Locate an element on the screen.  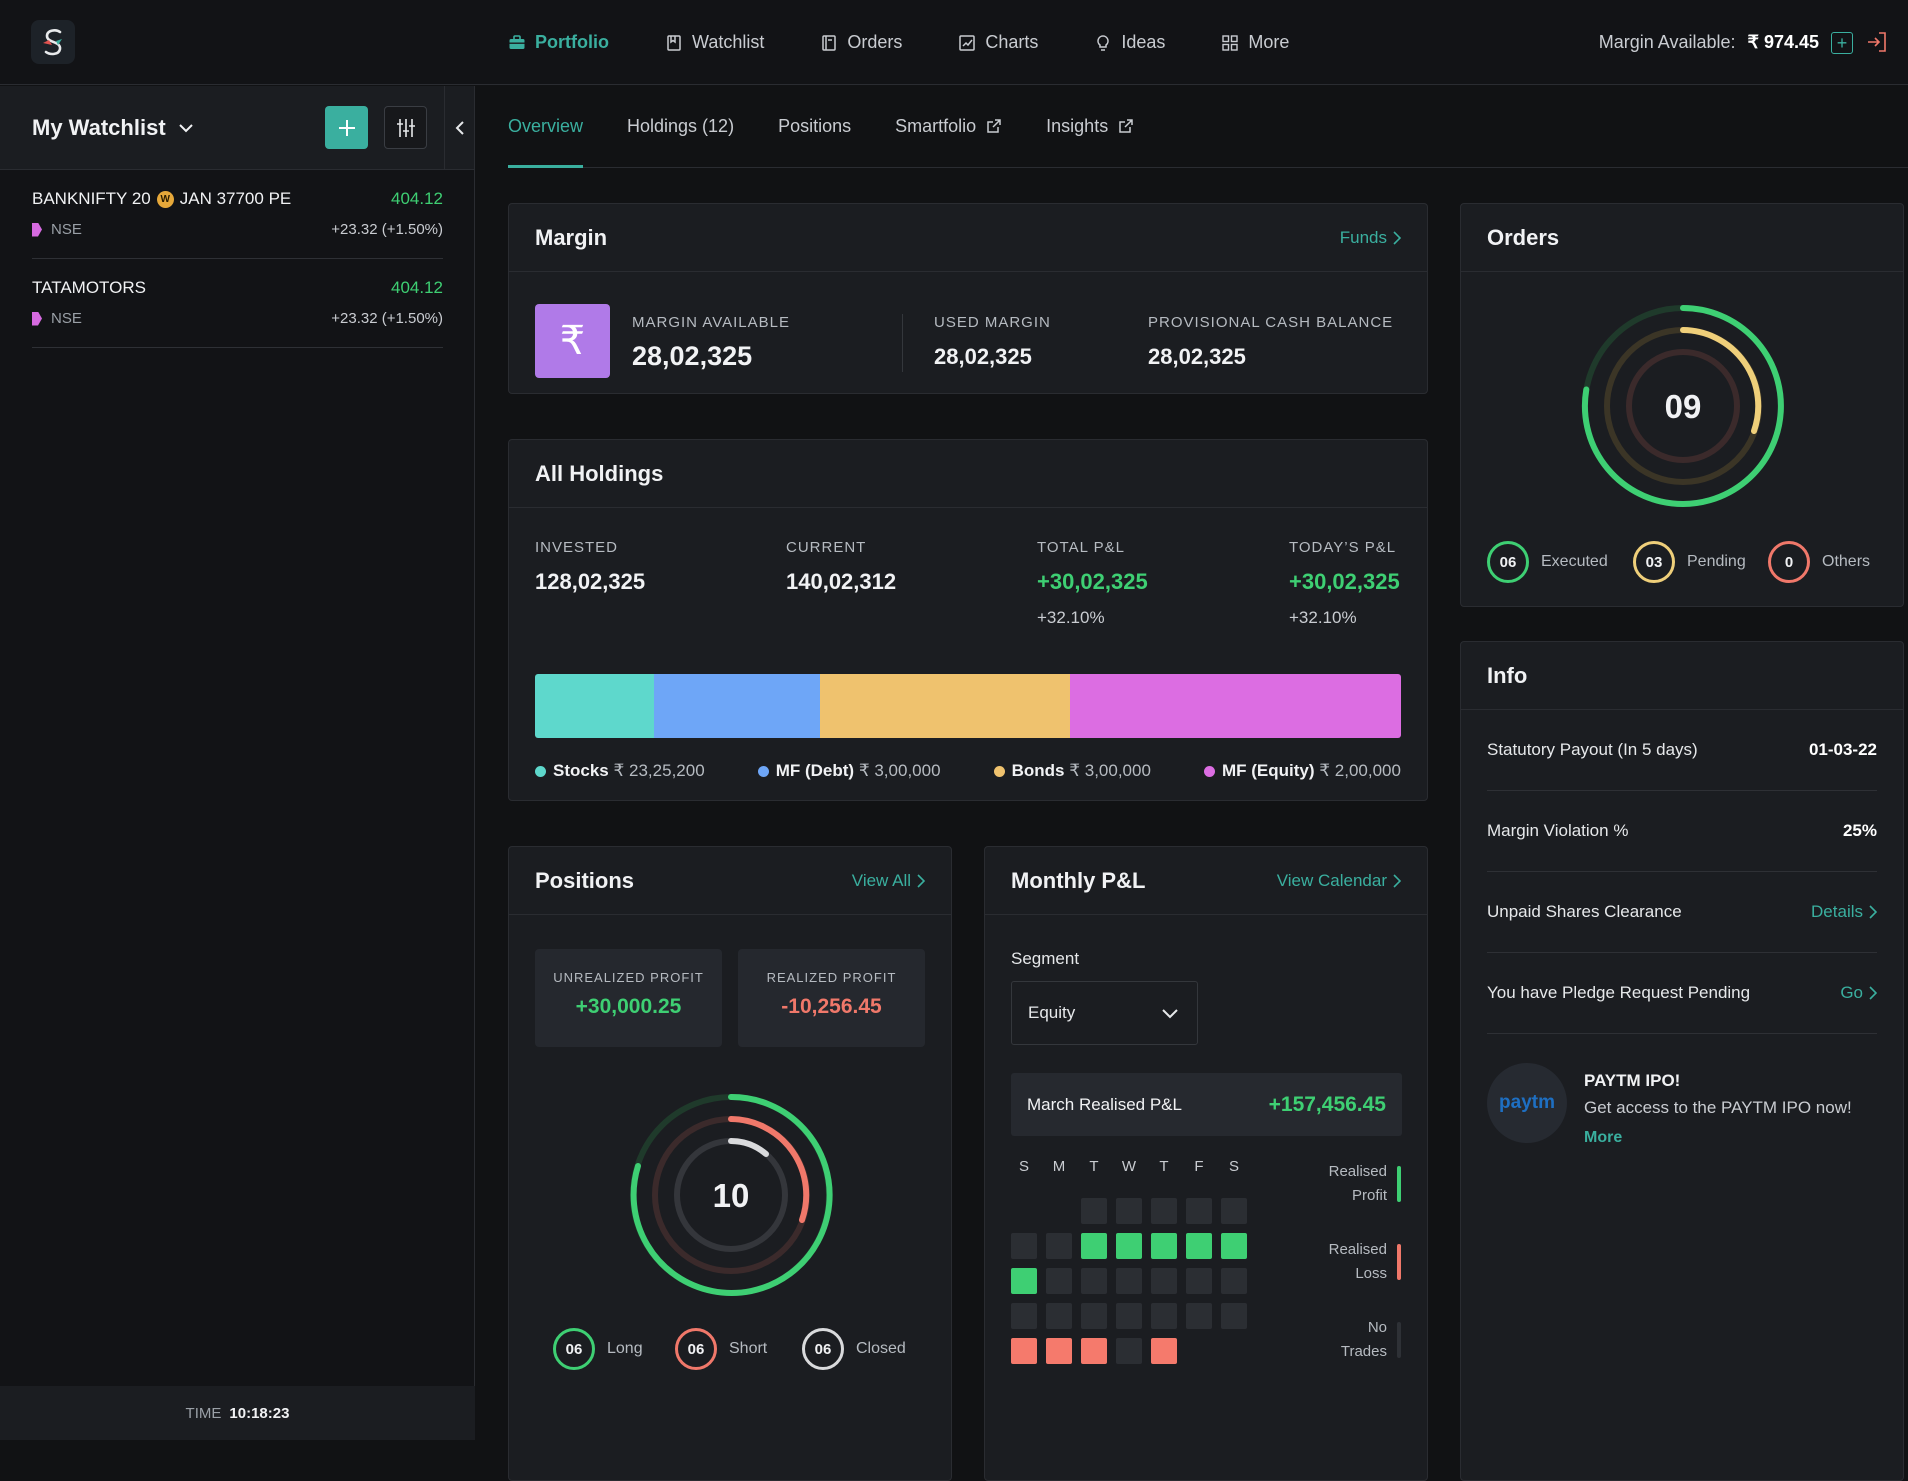
bookmark-icon is located at coordinates (674, 42).